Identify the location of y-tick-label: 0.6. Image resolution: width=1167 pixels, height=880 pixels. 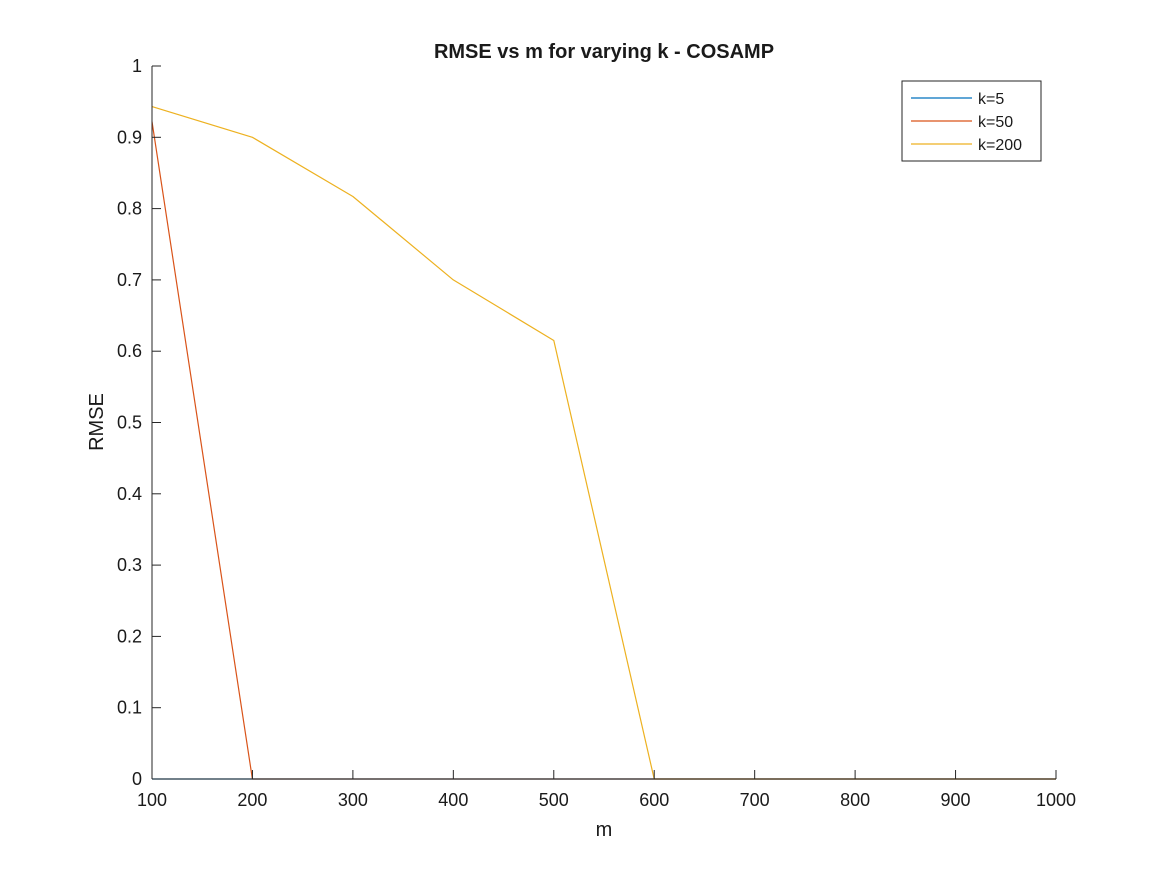
(129, 351).